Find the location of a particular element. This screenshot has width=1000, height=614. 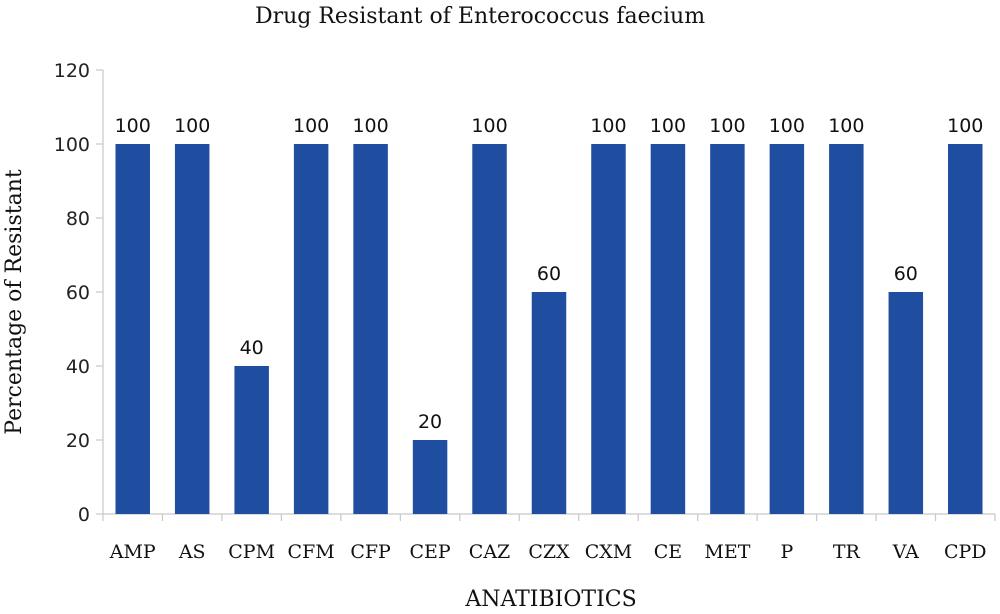

chart-title: Drug Resistant of Enterococcus faecium is located at coordinates (480, 16).